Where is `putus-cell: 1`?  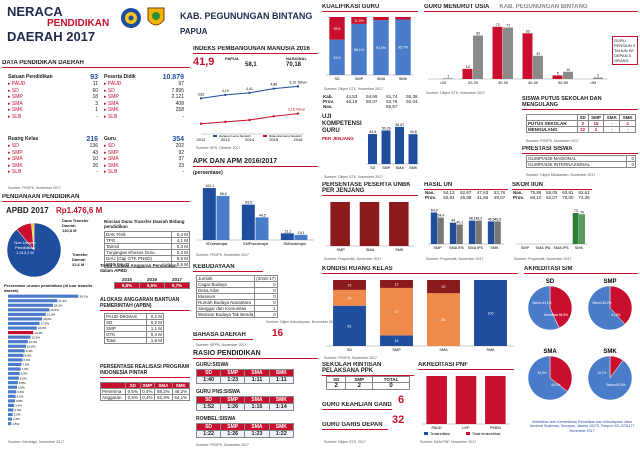
putus-cell: 1 is located at coordinates (596, 129).